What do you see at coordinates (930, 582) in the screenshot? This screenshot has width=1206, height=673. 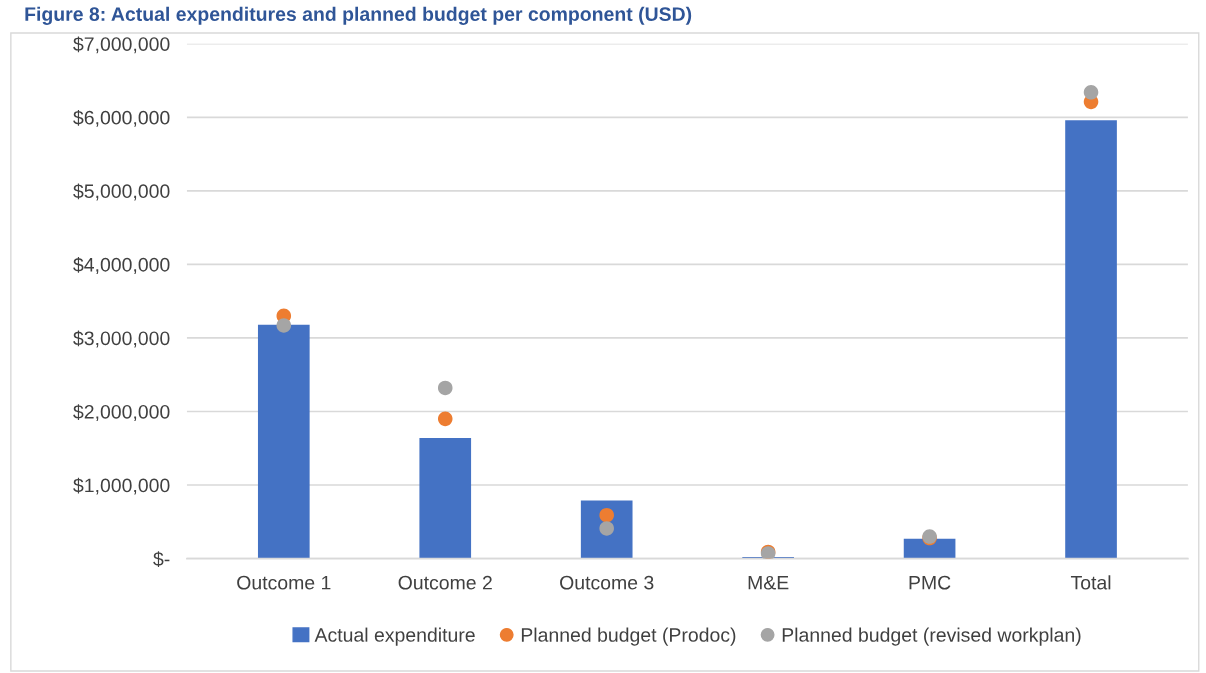 I see `x-tick-label: PMC` at bounding box center [930, 582].